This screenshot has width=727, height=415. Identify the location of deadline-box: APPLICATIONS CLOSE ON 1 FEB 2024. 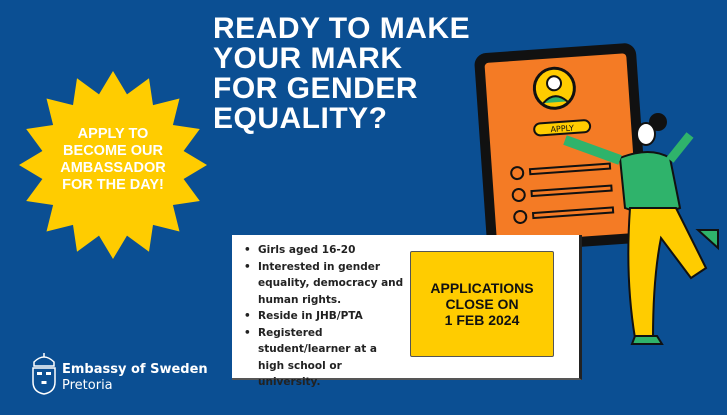
(482, 304).